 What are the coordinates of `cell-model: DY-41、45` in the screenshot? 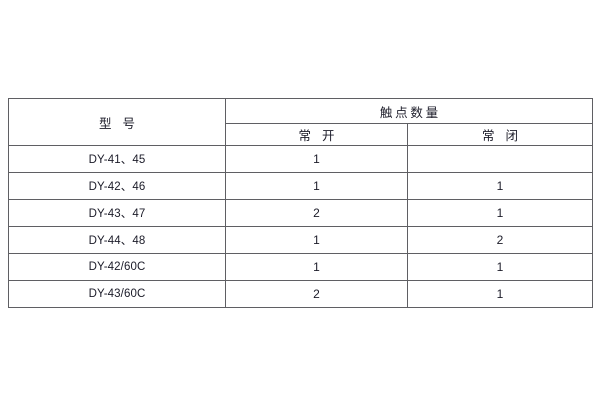 It's located at (117, 159).